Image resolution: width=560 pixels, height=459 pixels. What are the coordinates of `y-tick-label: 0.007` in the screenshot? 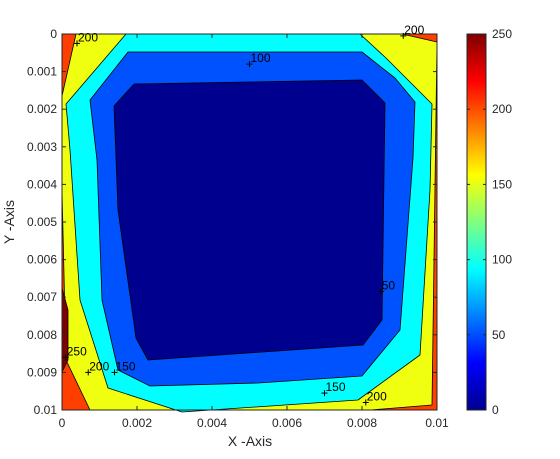 It's located at (42, 297).